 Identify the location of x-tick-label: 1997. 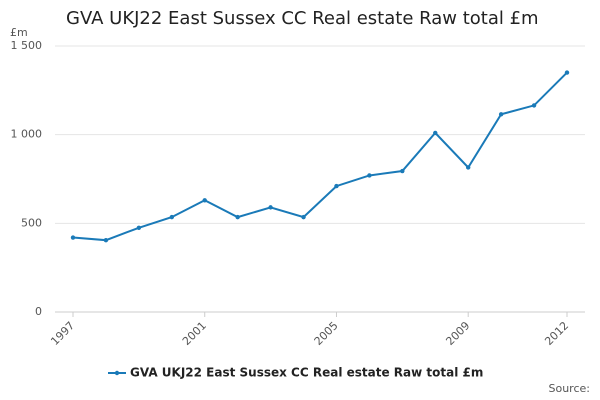
(62, 333).